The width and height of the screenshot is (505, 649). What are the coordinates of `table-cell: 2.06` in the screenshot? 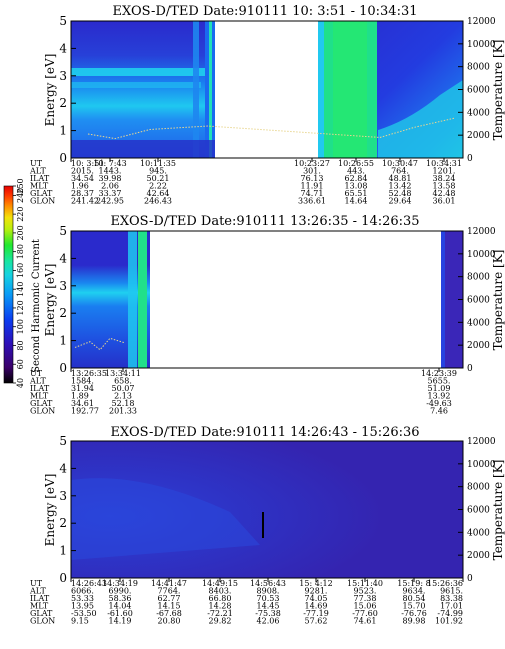 It's located at (110, 186).